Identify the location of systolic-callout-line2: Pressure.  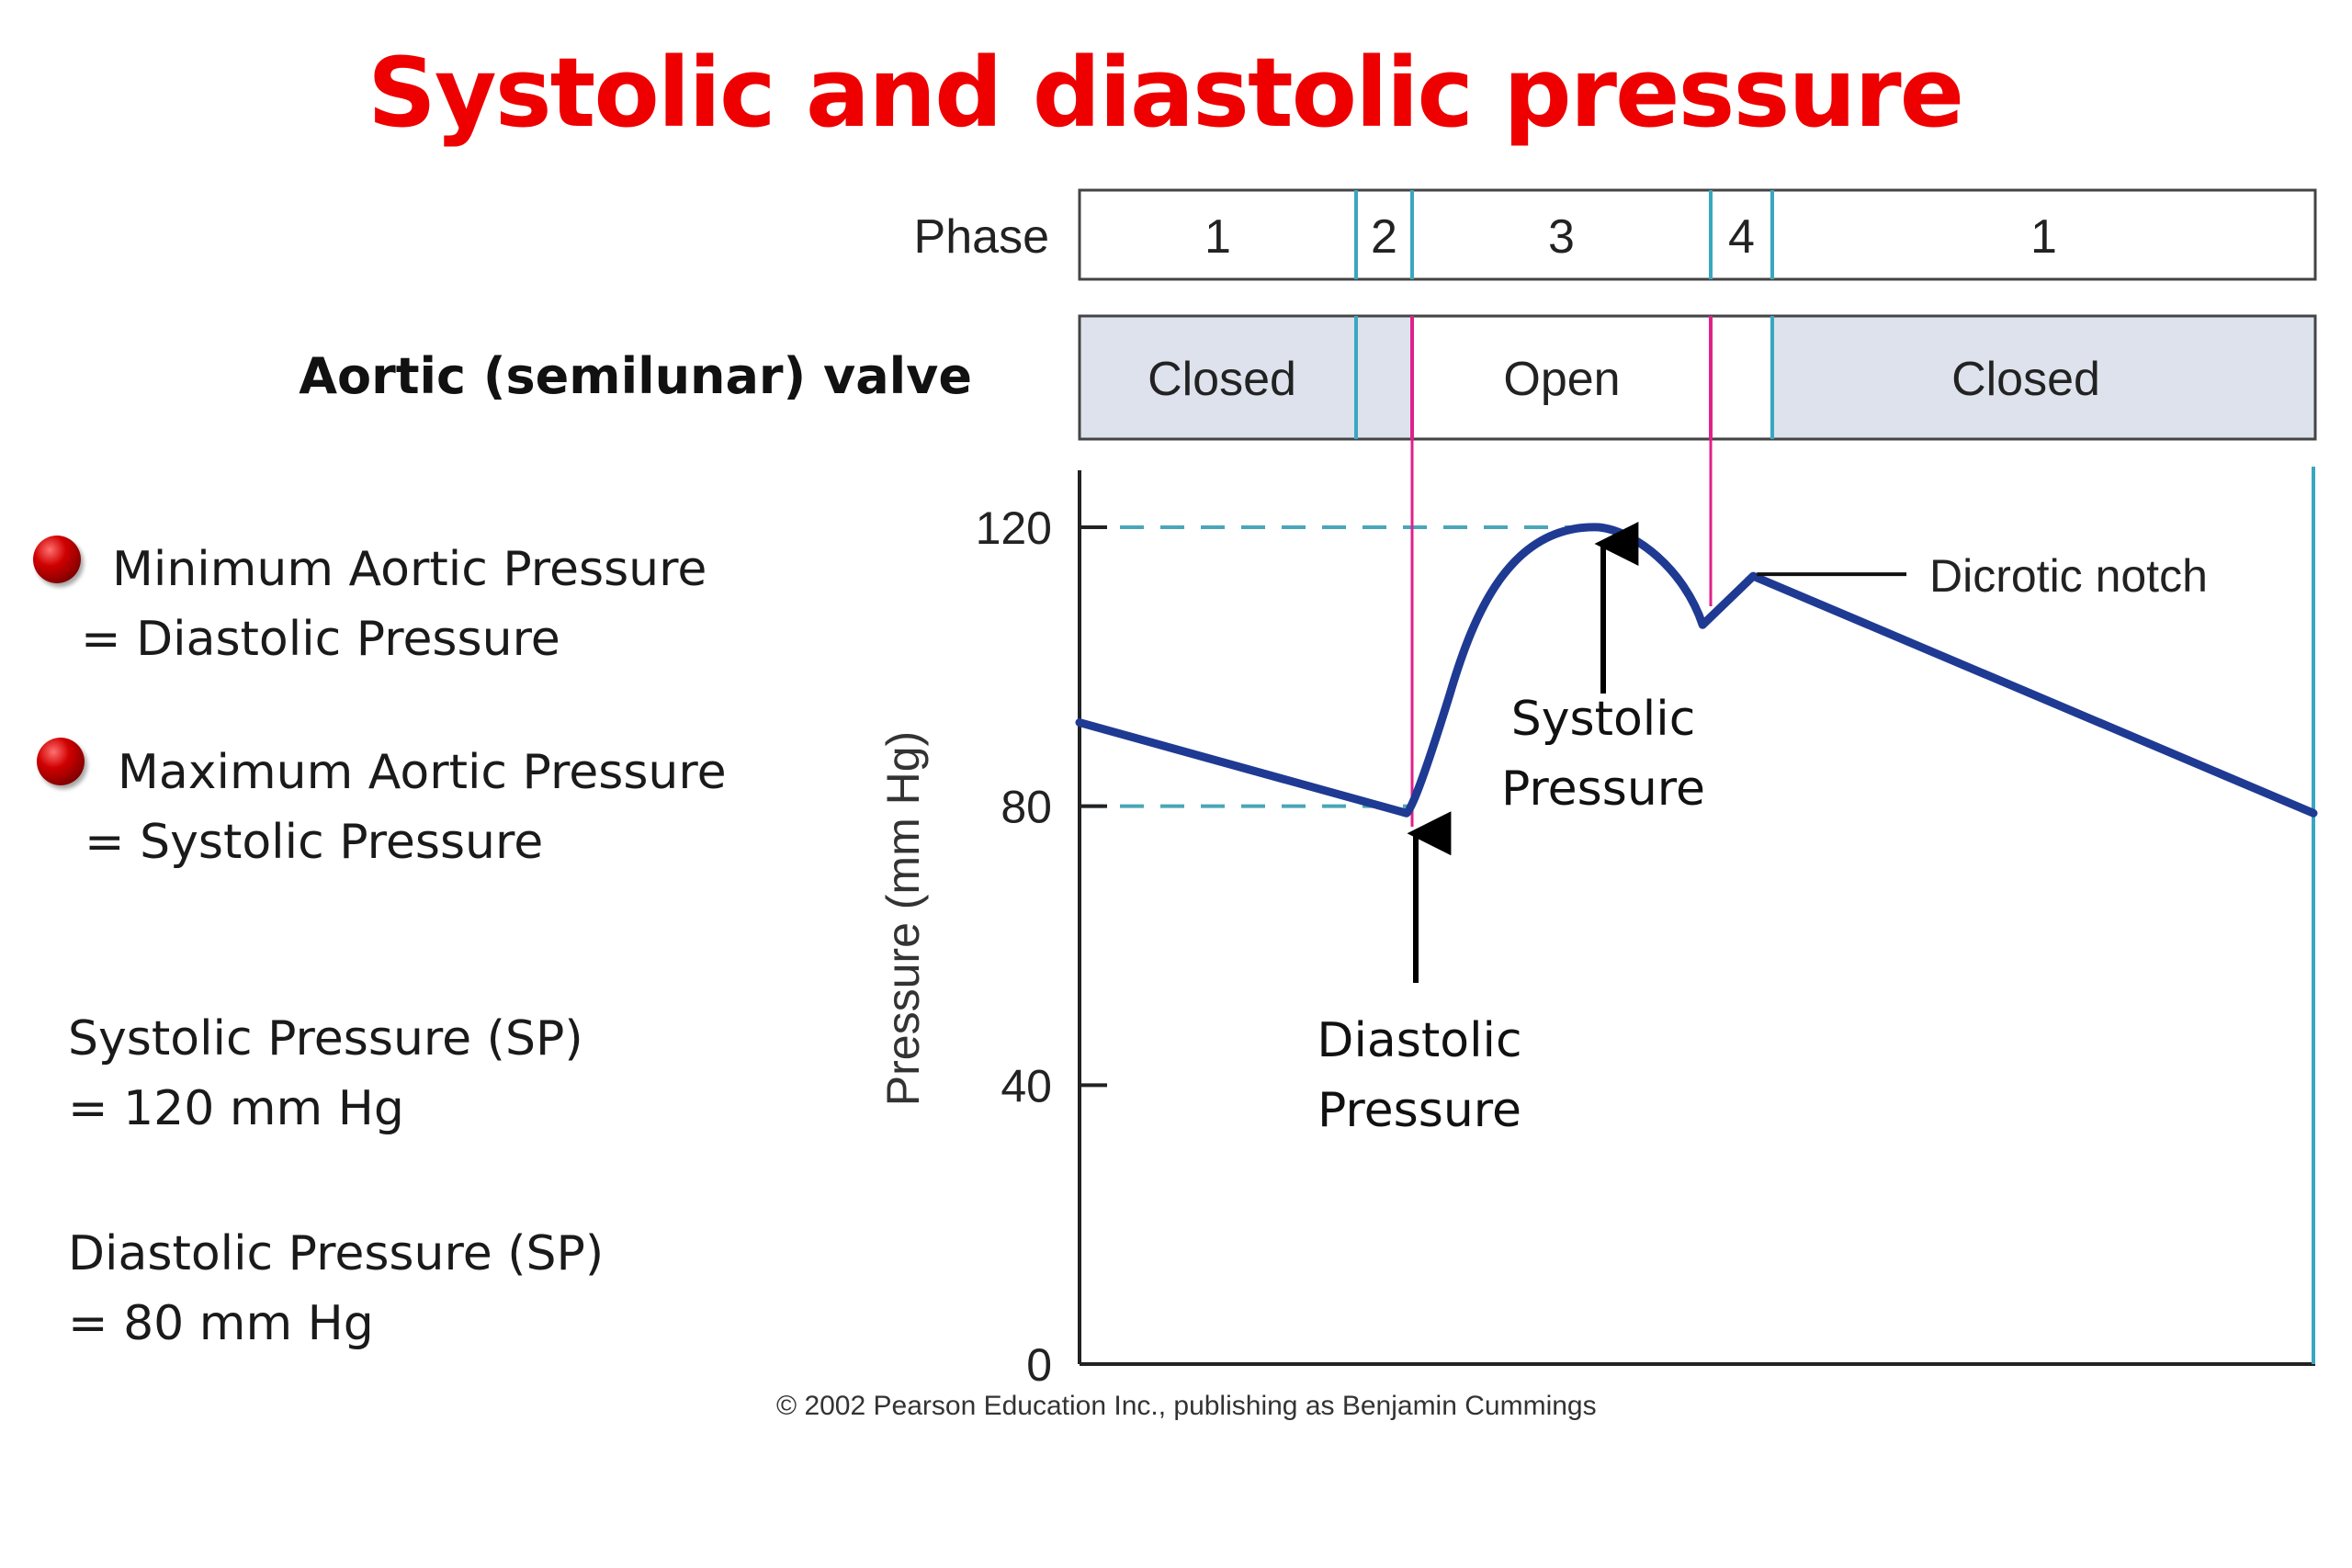
(1603, 789).